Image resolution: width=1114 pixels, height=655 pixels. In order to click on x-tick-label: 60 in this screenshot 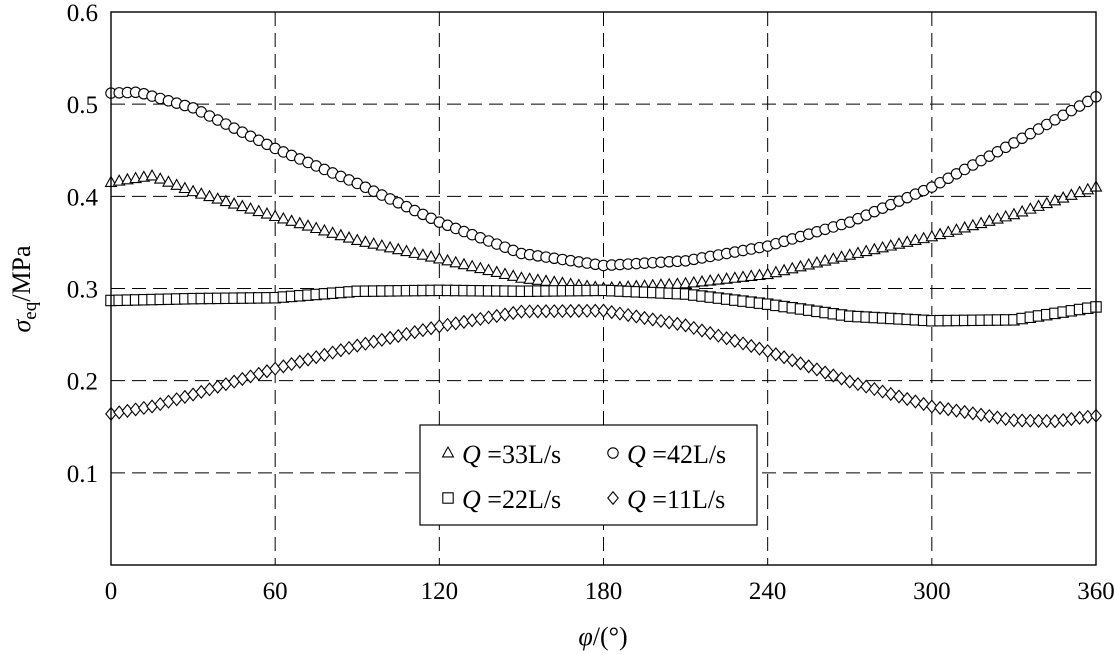, I will do `click(275, 591)`.